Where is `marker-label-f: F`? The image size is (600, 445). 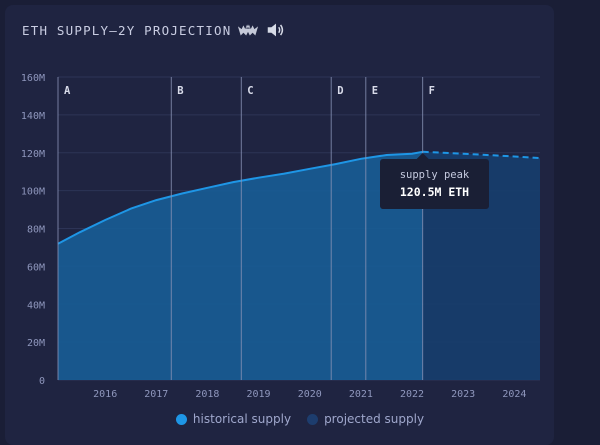 marker-label-f: F is located at coordinates (432, 91).